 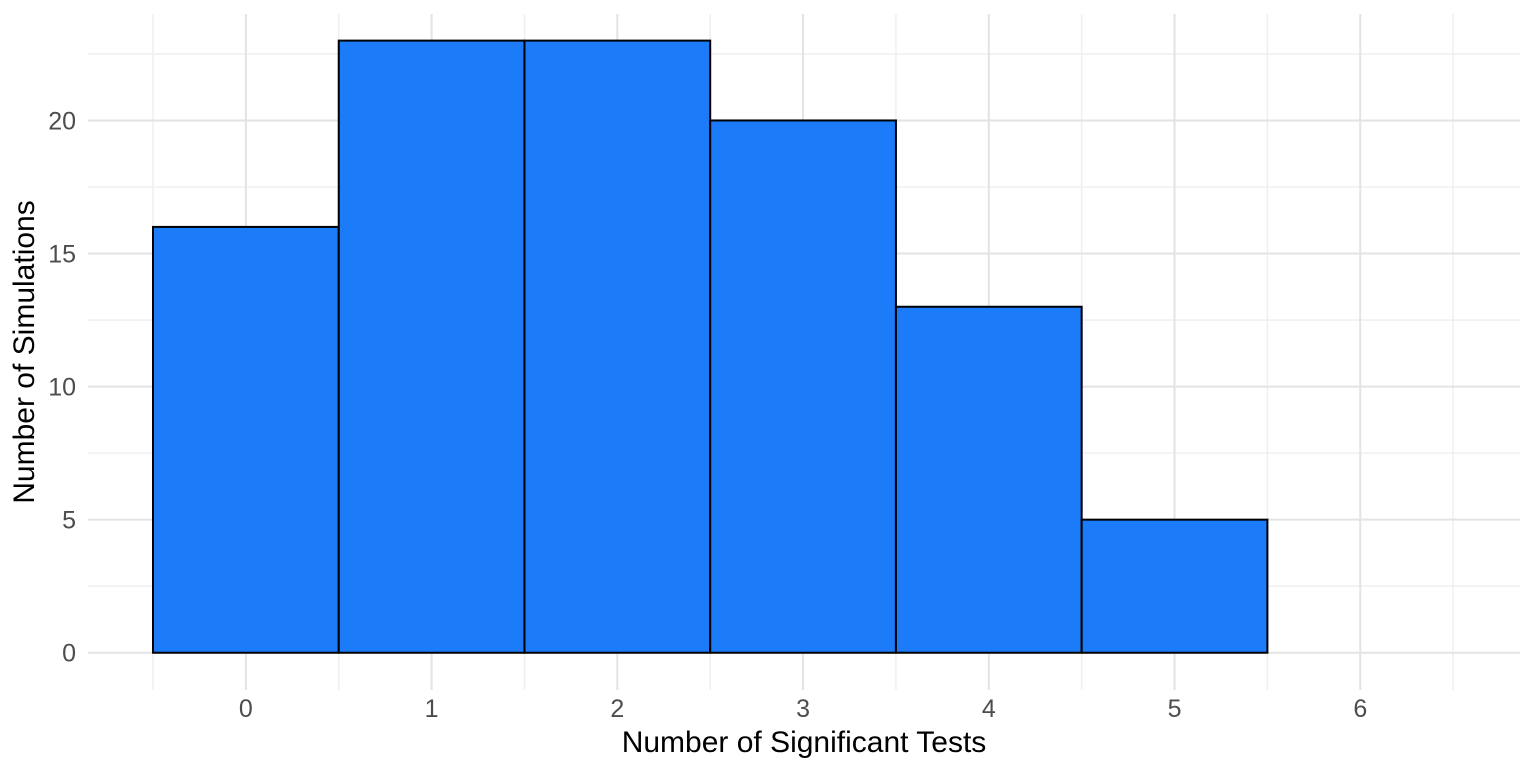 I want to click on y-tick-label: 0, so click(x=69, y=654).